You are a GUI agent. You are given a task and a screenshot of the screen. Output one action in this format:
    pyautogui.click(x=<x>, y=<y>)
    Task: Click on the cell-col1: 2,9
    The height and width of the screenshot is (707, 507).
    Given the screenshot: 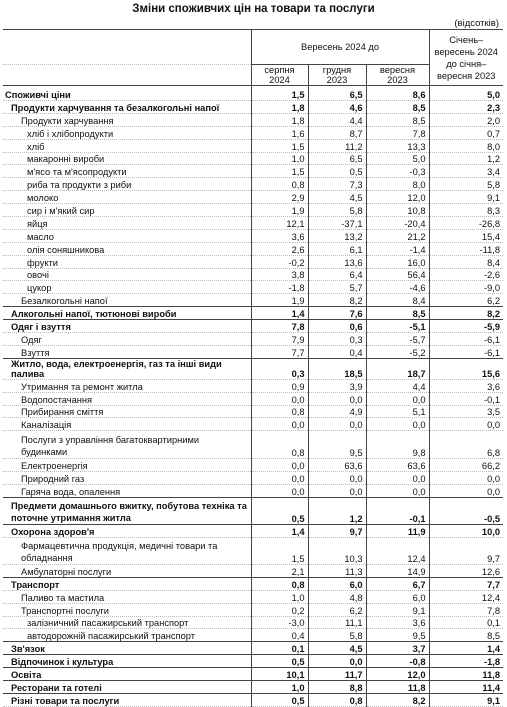 What is the action you would take?
    pyautogui.click(x=279, y=197)
    